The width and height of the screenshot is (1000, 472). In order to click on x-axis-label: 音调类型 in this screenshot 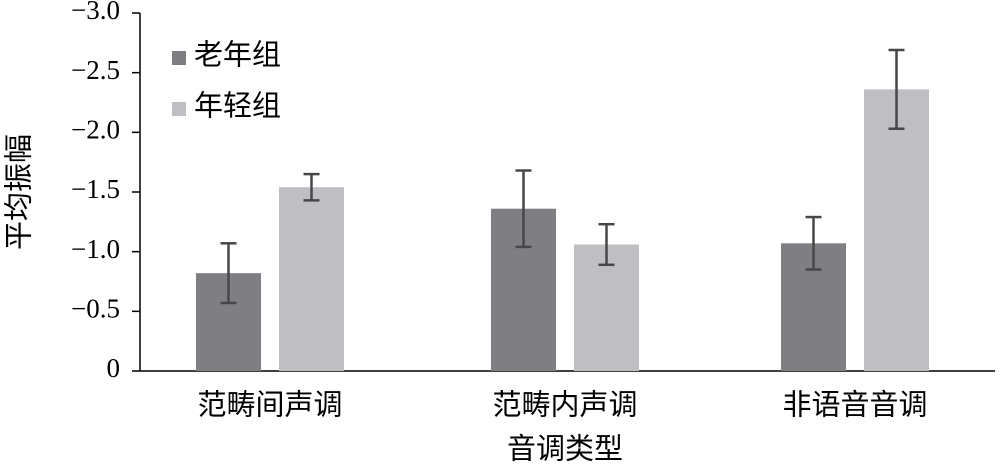, I will do `click(565, 449)`.